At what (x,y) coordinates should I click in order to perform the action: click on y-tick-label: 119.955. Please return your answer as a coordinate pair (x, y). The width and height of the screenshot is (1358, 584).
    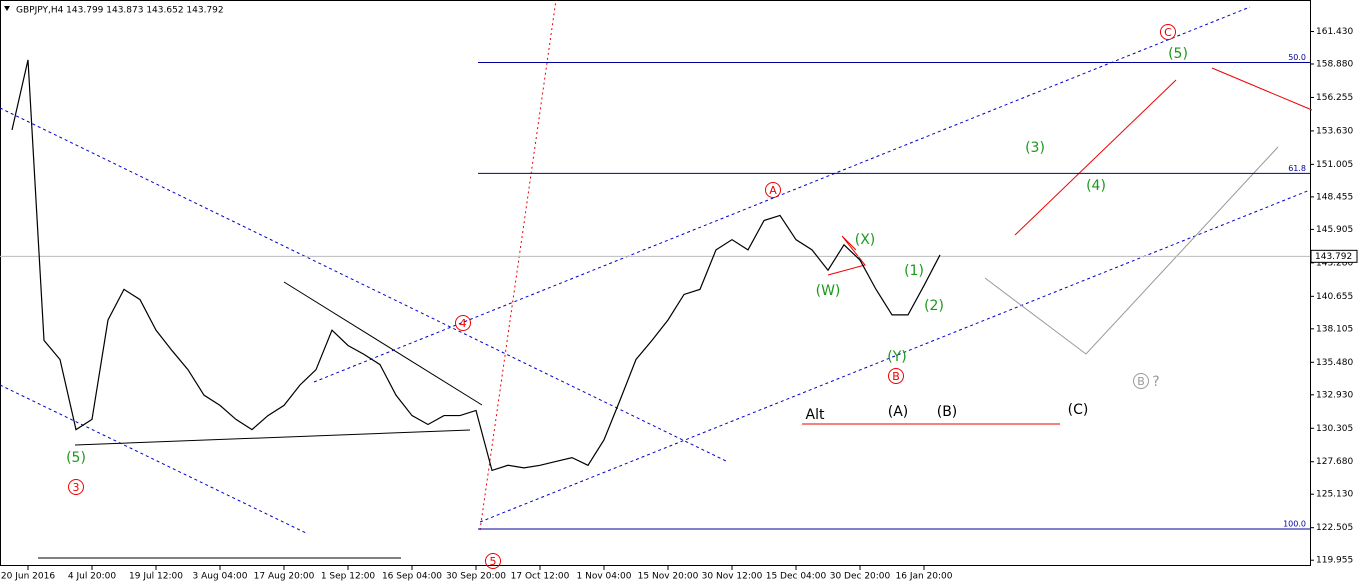
    Looking at the image, I should click on (1334, 561).